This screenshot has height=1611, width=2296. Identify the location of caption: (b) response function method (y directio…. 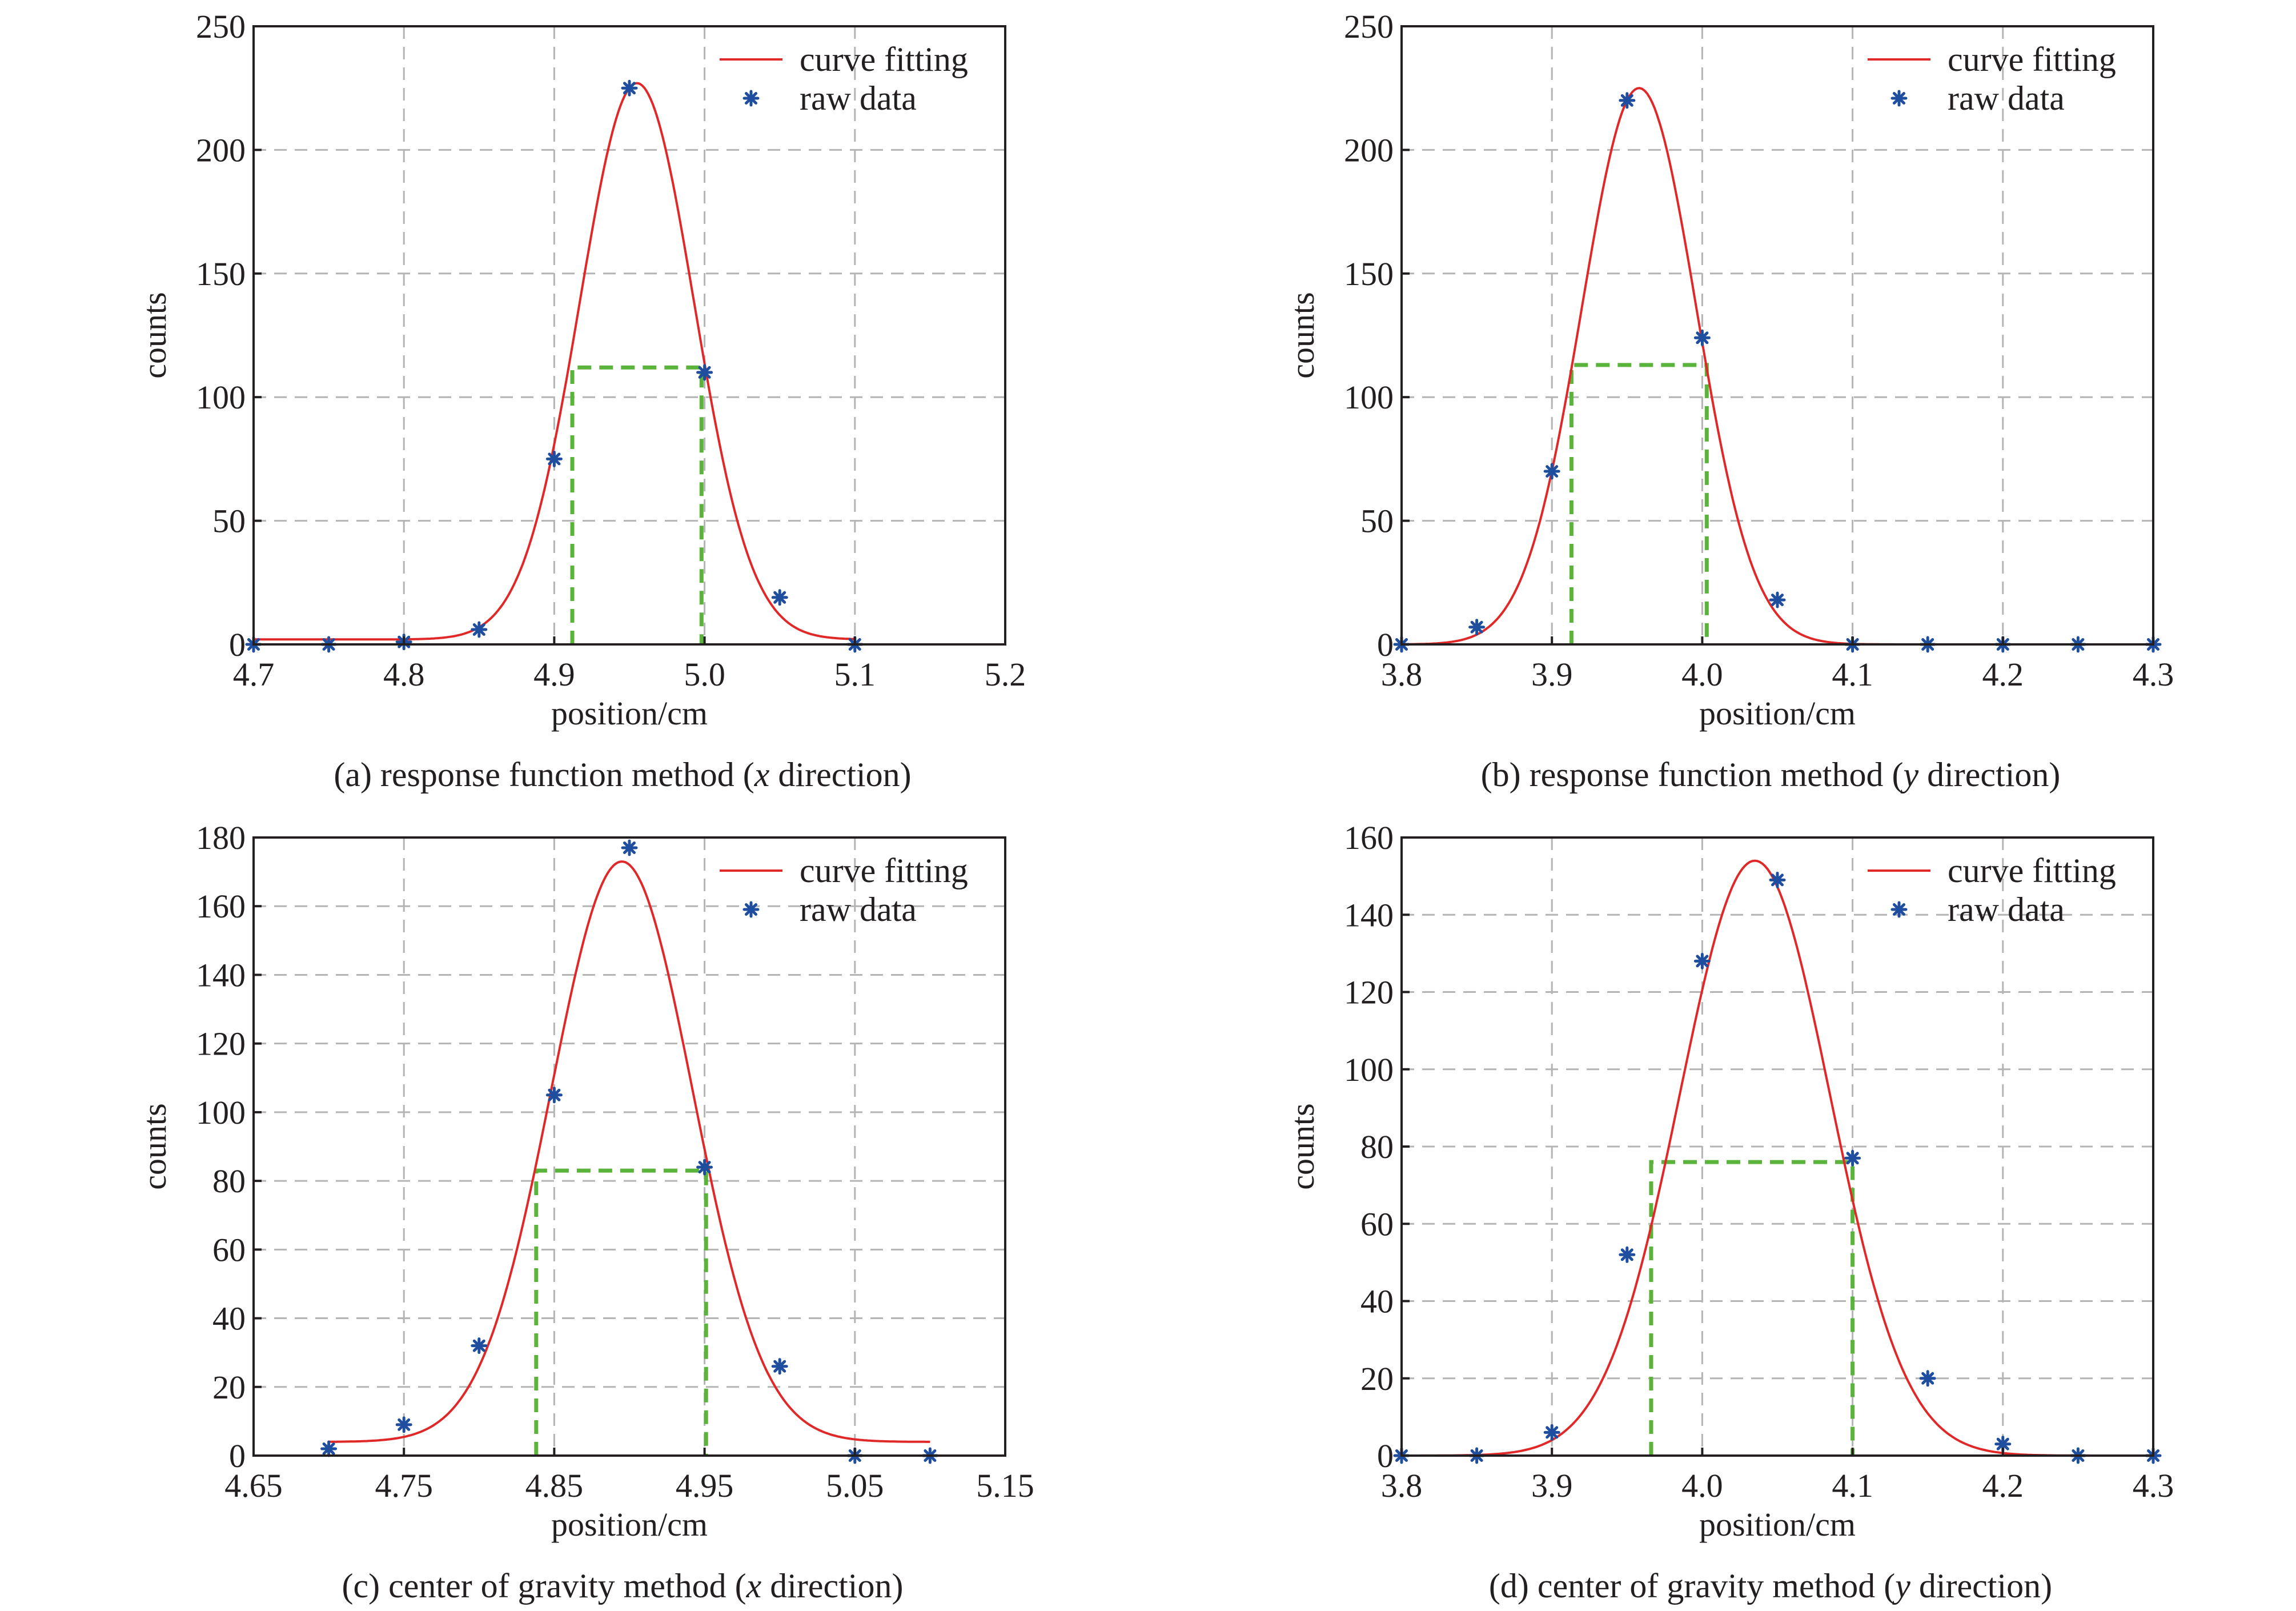
(1771, 775).